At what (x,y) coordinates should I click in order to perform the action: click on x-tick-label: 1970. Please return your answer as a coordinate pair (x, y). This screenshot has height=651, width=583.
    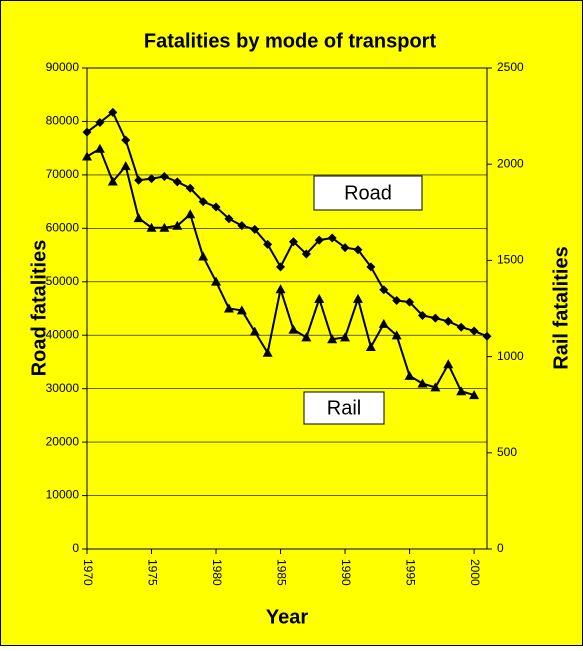
    Looking at the image, I should click on (88, 572).